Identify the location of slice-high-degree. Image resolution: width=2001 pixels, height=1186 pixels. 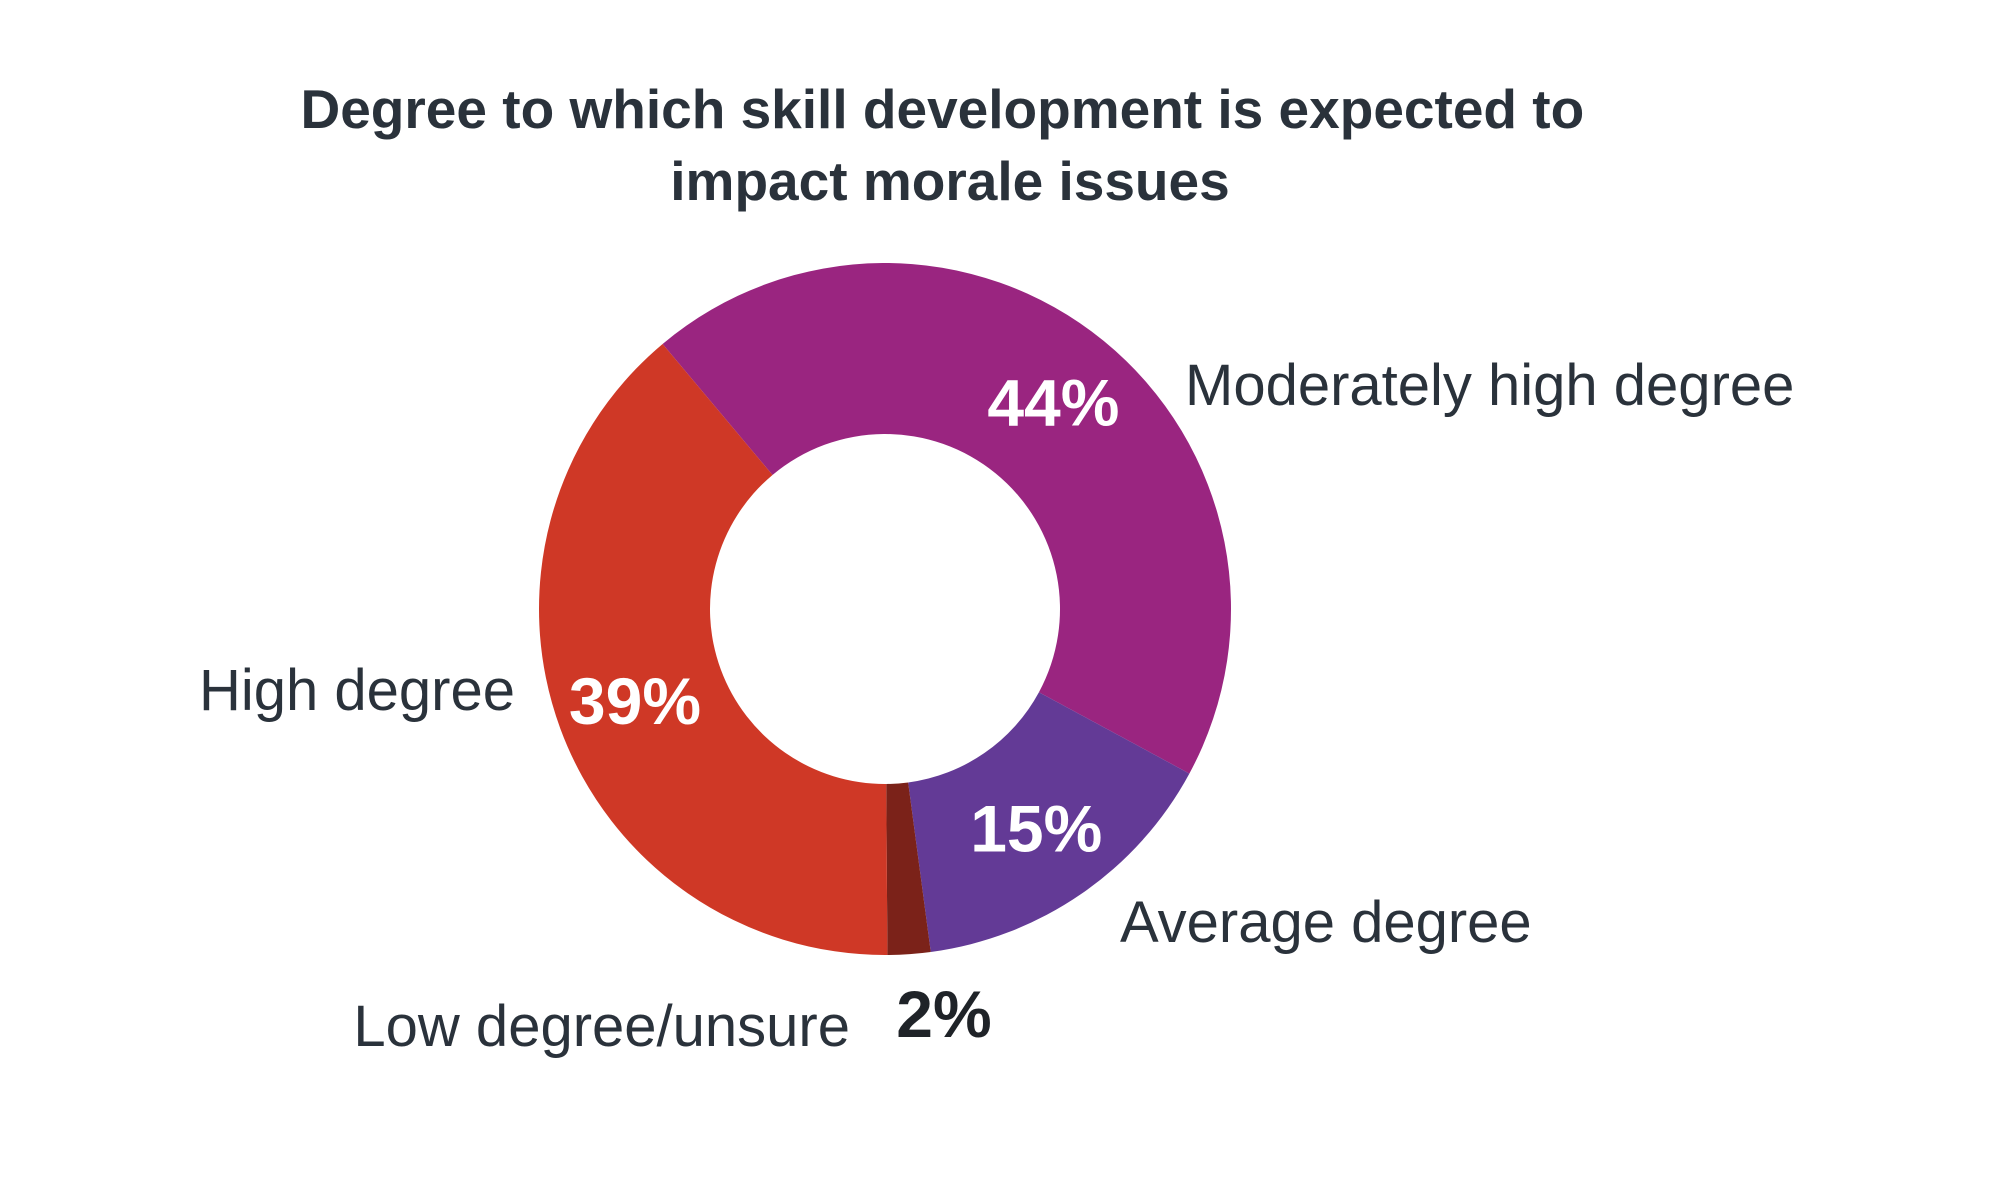
(713, 649).